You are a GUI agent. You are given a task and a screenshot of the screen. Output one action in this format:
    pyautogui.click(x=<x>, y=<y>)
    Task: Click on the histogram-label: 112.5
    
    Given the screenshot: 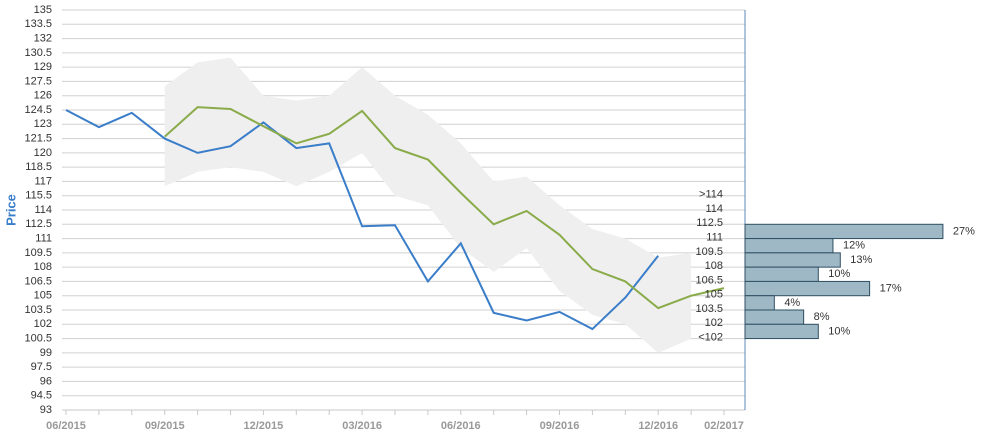 What is the action you would take?
    pyautogui.click(x=709, y=223)
    